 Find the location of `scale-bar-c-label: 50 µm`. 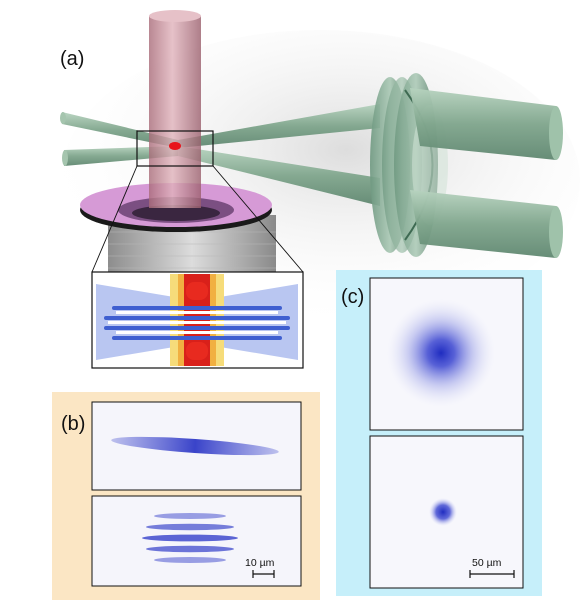

scale-bar-c-label: 50 µm is located at coordinates (487, 563).